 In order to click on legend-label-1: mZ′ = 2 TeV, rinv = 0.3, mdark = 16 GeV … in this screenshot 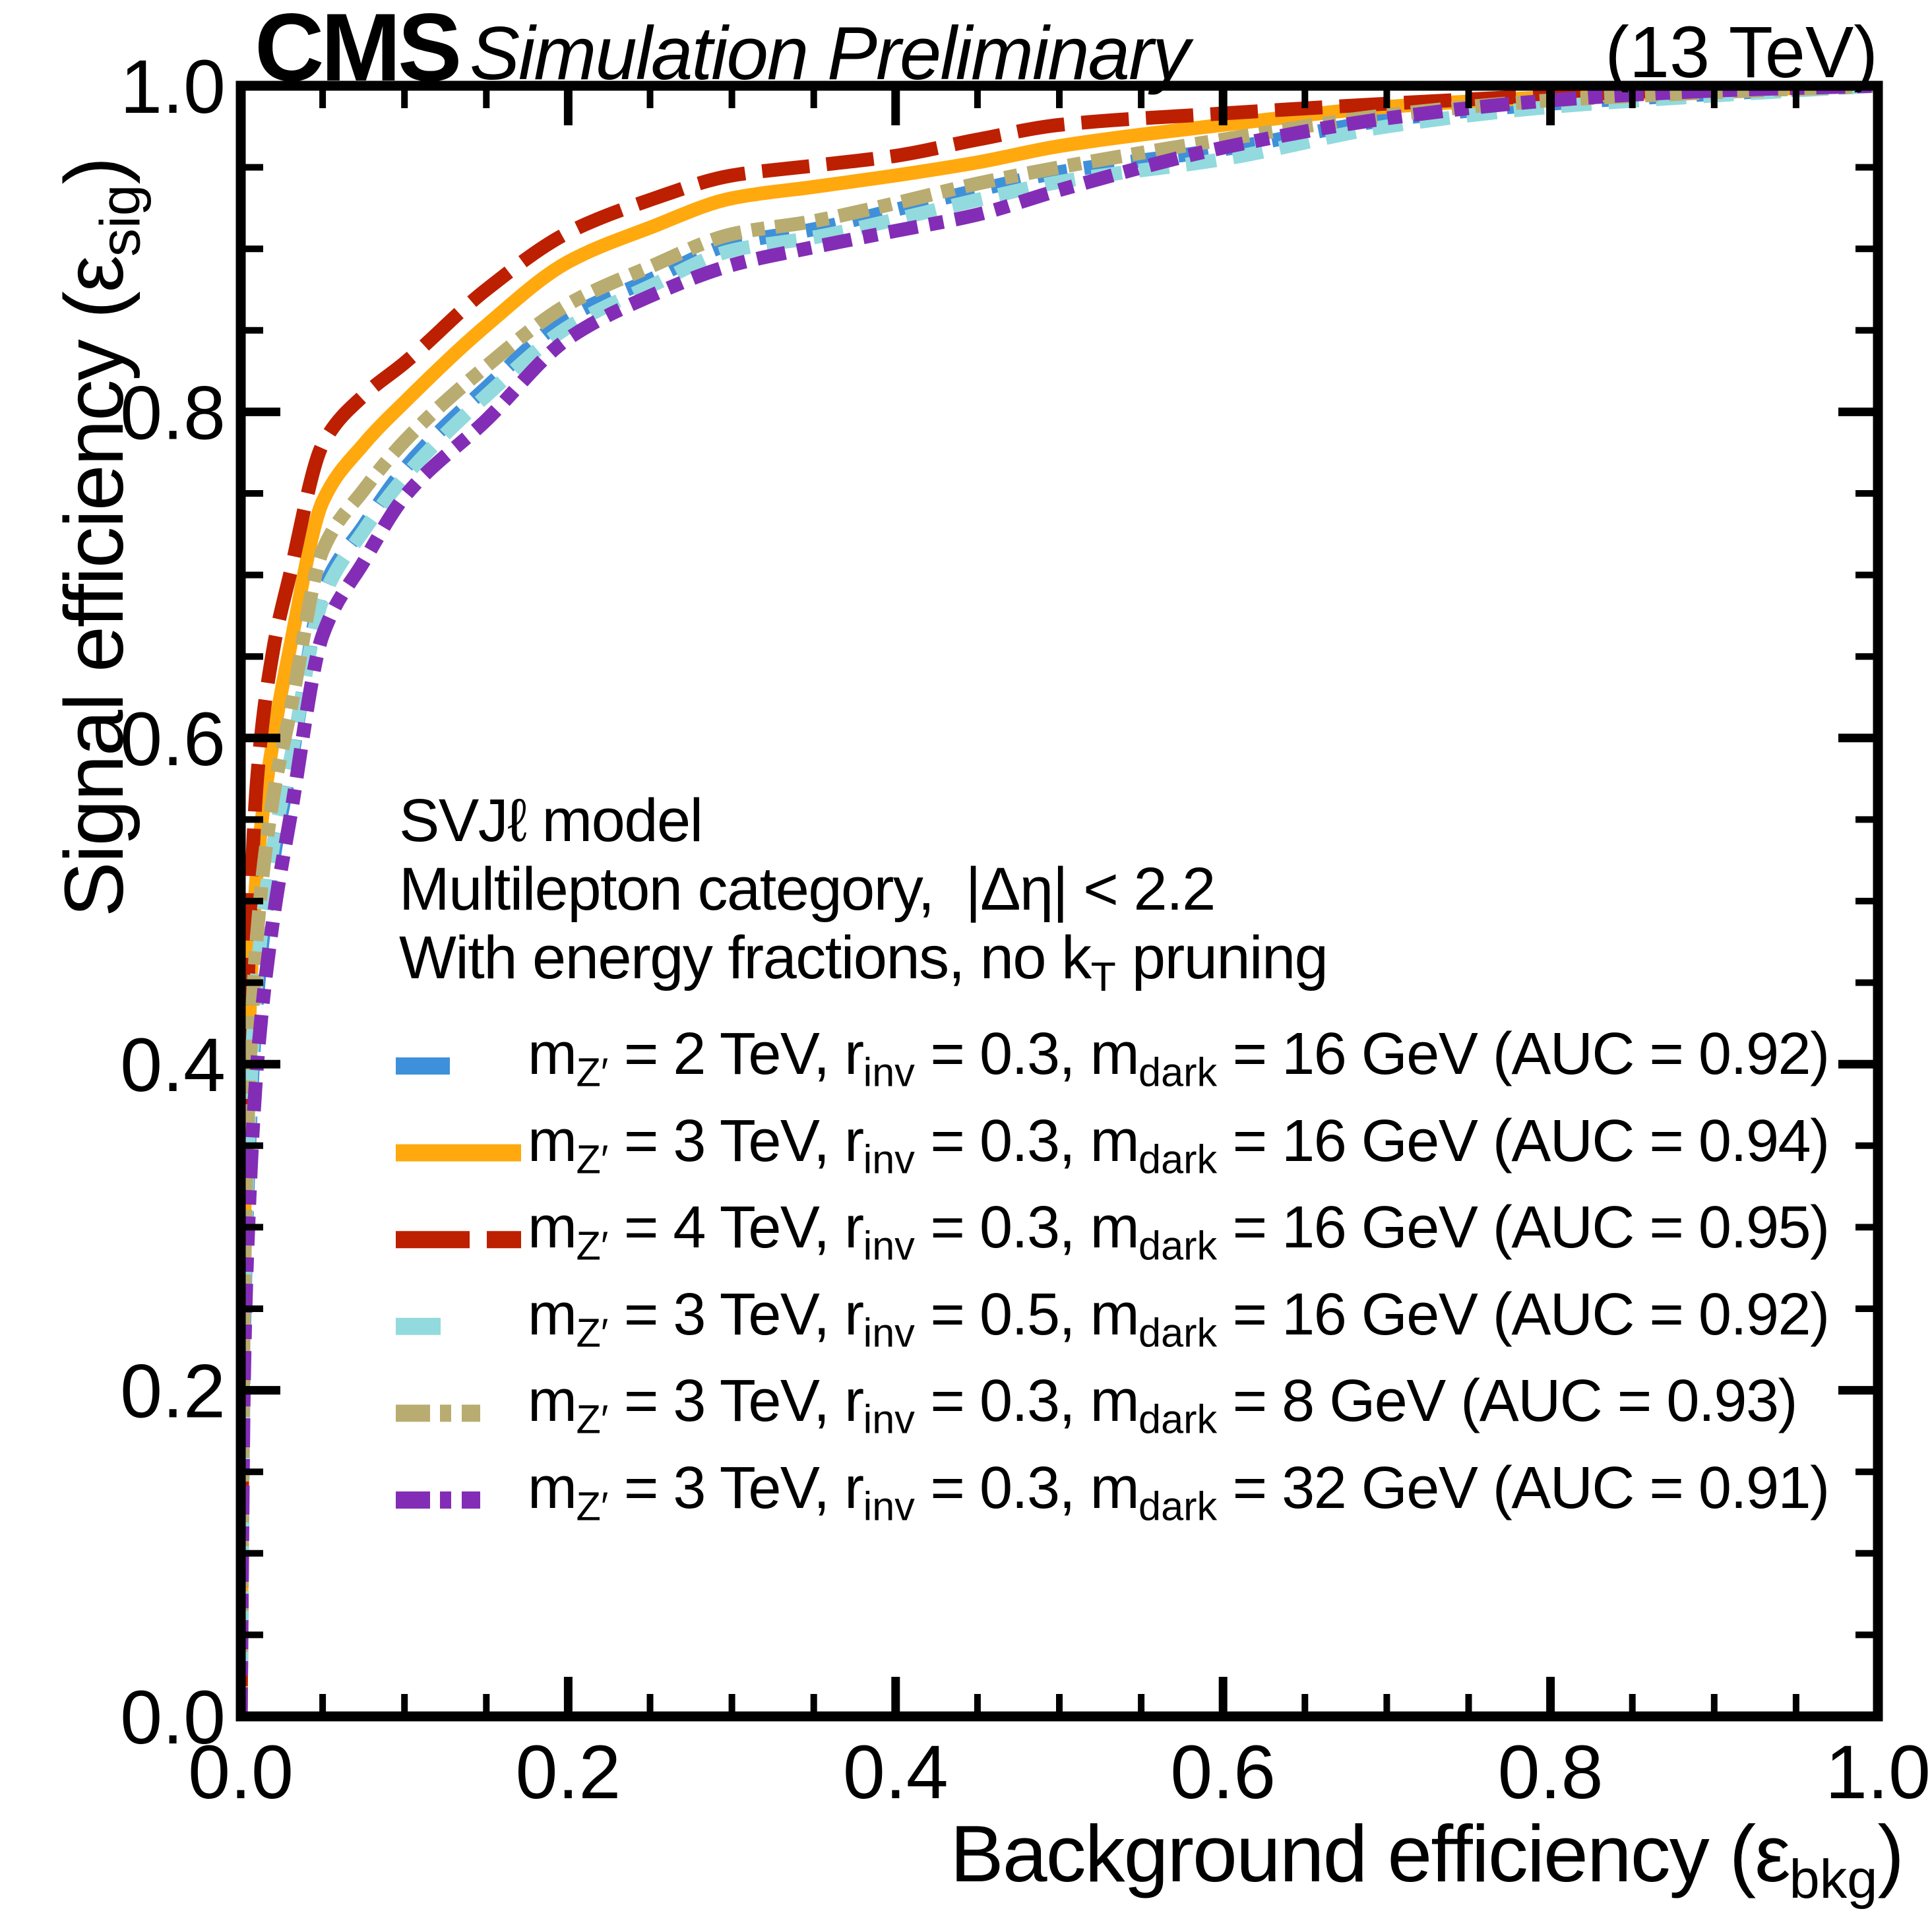, I will do `click(1179, 1058)`.